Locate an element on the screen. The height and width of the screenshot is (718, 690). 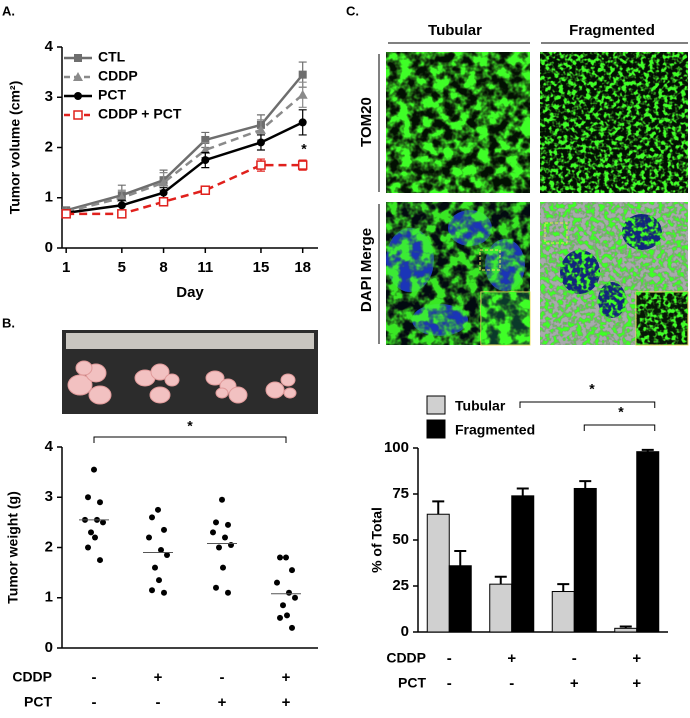
x-tick-label: 5 is located at coordinates (122, 267).